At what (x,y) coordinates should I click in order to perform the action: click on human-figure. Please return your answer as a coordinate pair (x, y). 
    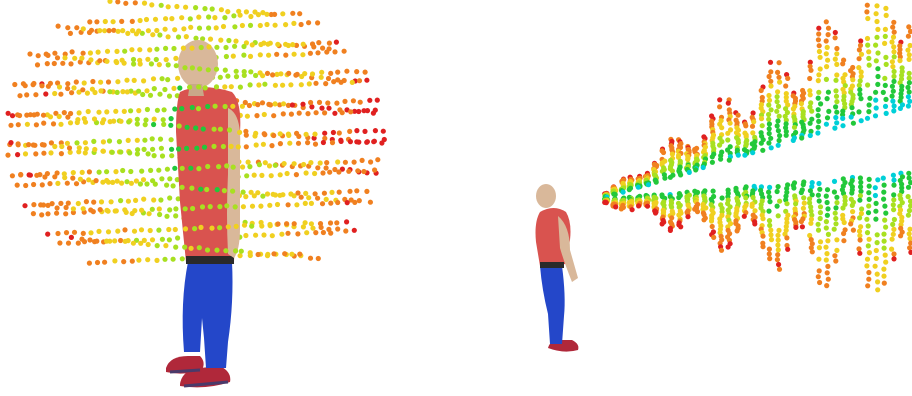
    Looking at the image, I should click on (203, 214).